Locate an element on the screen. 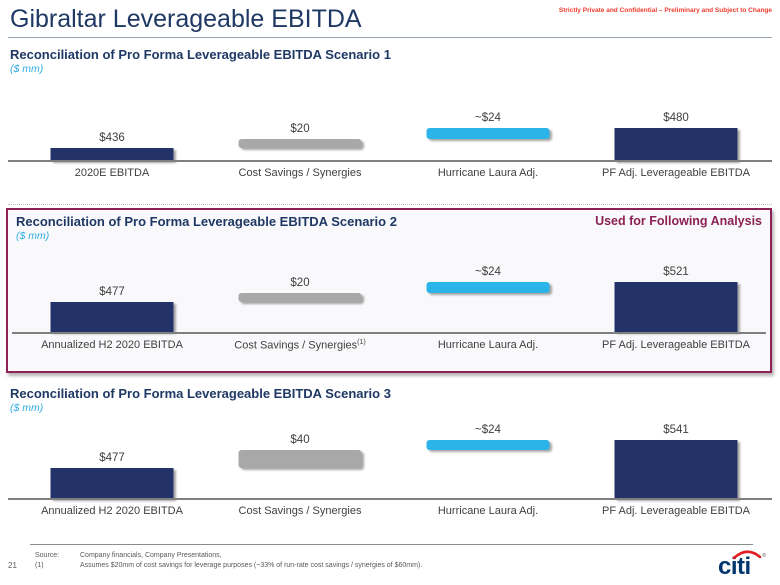 This screenshot has height=585, width=780. scenario-2-chart: $477 $20 ~$24 $521 is located at coordinates (394, 299).